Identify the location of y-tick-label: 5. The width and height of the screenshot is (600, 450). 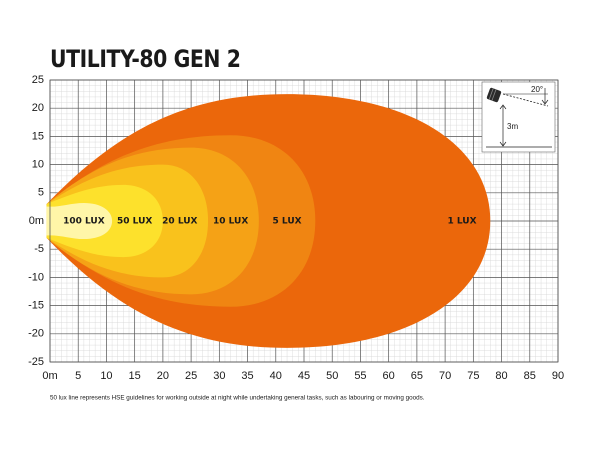
(41, 193).